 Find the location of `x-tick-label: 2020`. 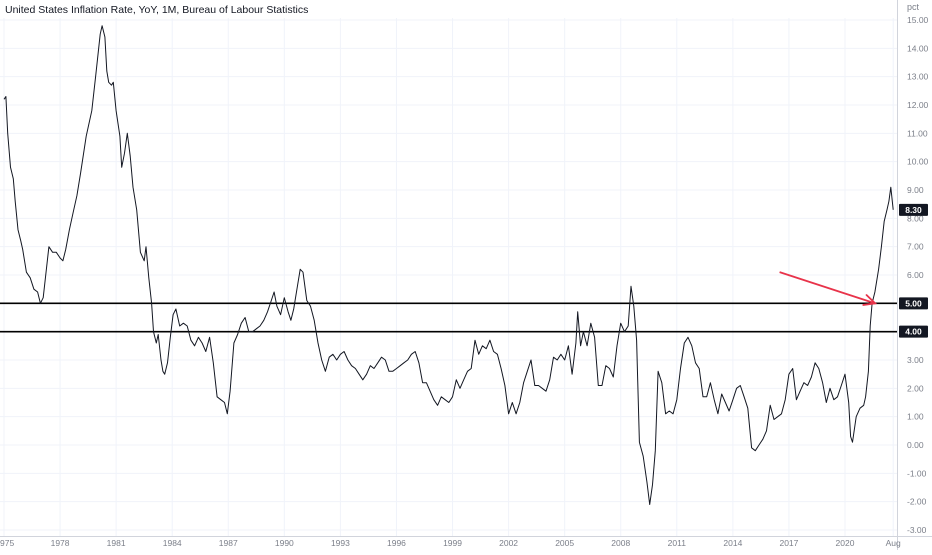

x-tick-label: 2020 is located at coordinates (845, 543).